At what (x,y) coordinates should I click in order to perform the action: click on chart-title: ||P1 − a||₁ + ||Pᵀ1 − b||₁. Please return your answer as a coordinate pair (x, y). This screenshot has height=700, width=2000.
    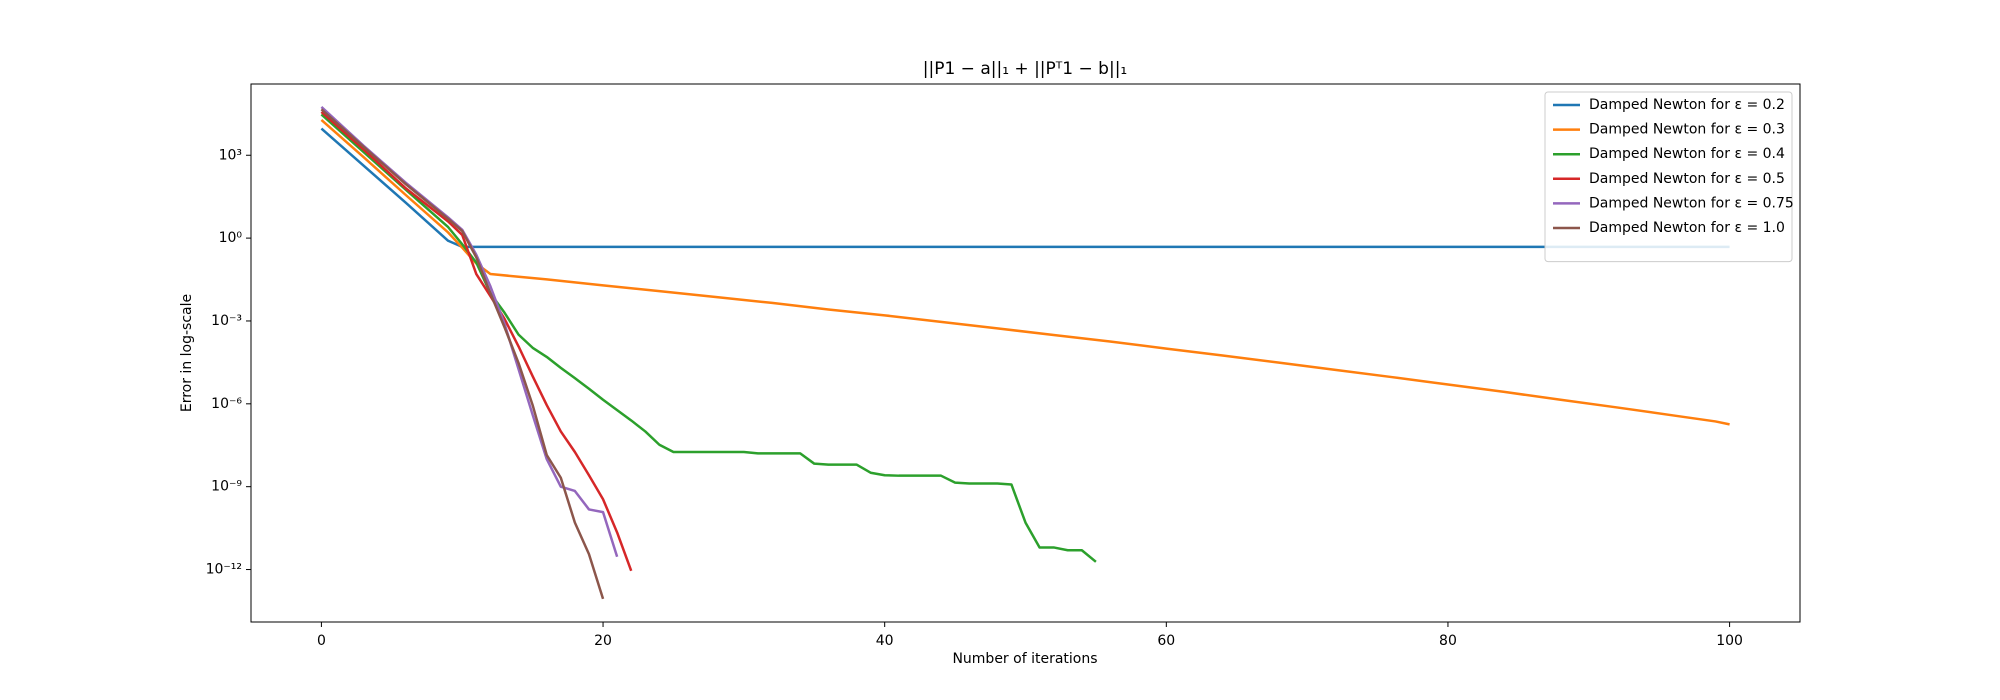
    Looking at the image, I should click on (1025, 69).